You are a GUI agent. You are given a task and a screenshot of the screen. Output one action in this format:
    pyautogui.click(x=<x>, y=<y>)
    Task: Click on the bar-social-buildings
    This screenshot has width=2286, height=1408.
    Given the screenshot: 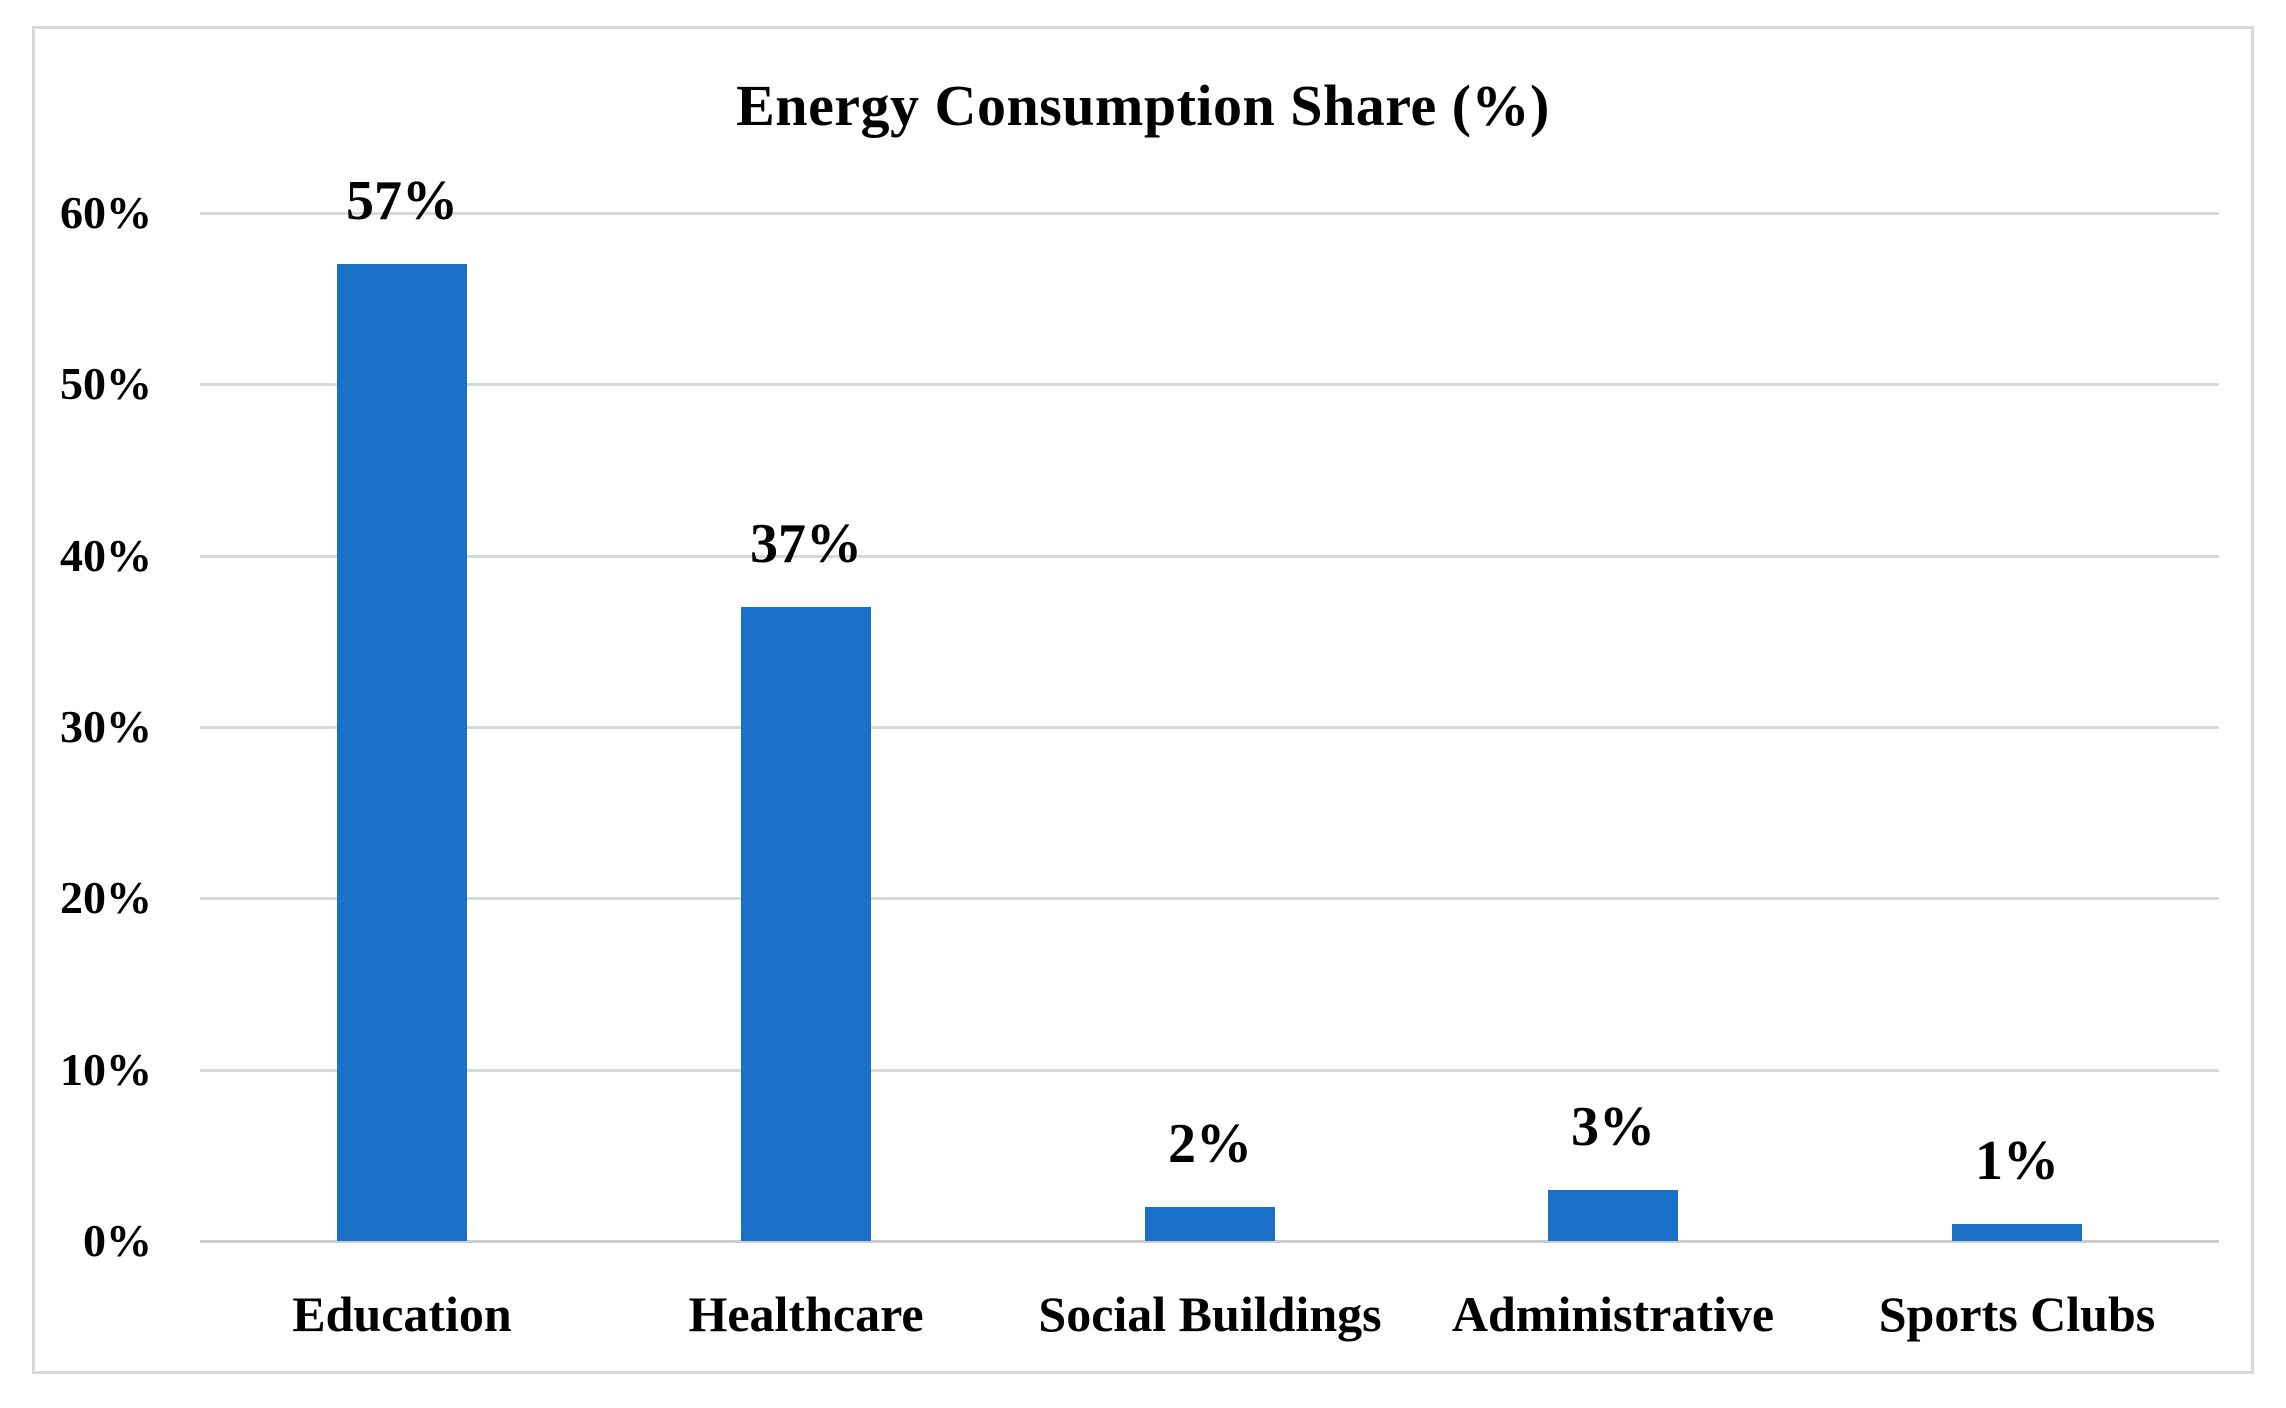 What is the action you would take?
    pyautogui.click(x=1210, y=1224)
    